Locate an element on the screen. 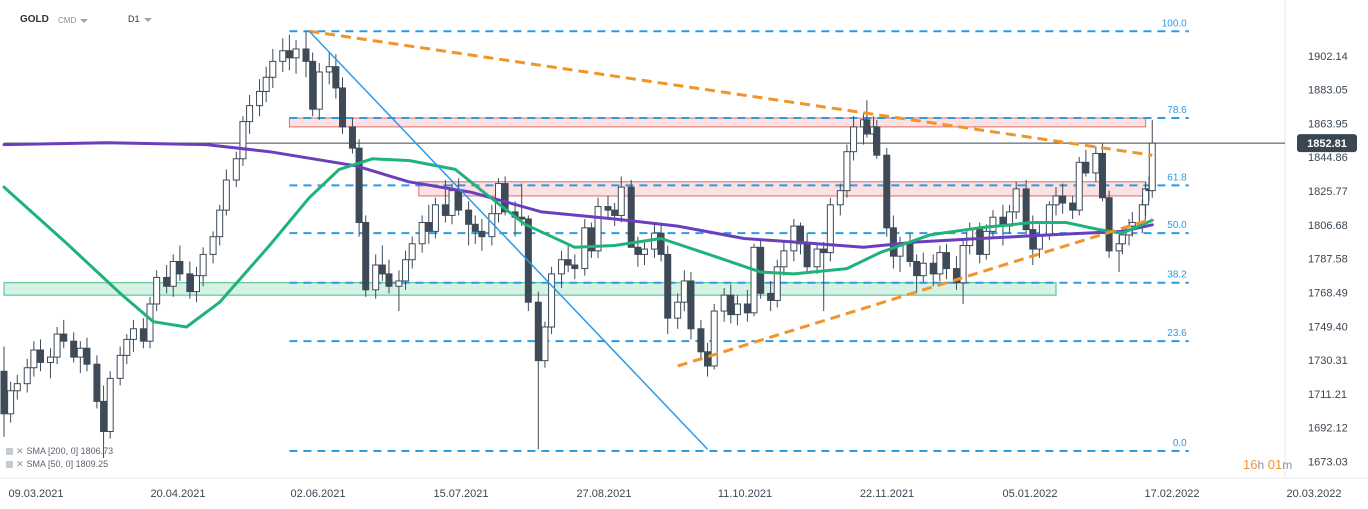  y-tick-label: 1730.31 is located at coordinates (1328, 361).